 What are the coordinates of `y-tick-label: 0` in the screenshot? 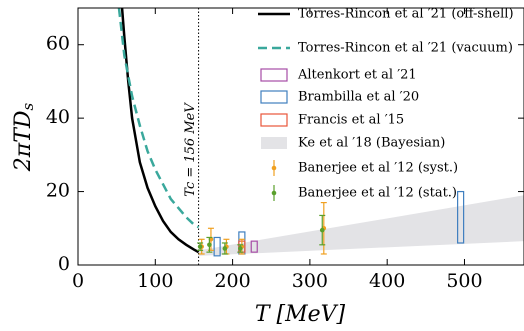 It's located at (64, 264).